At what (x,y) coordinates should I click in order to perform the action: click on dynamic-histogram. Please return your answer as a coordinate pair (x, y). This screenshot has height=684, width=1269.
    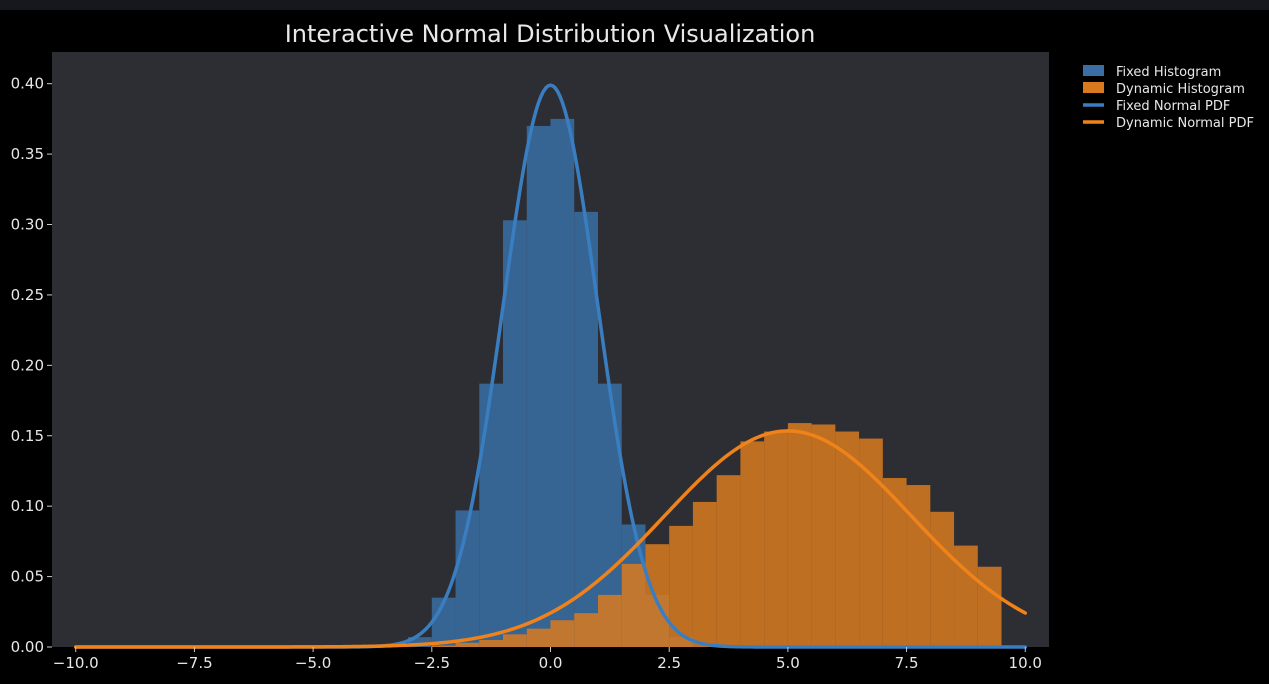
    Looking at the image, I should click on (716, 535).